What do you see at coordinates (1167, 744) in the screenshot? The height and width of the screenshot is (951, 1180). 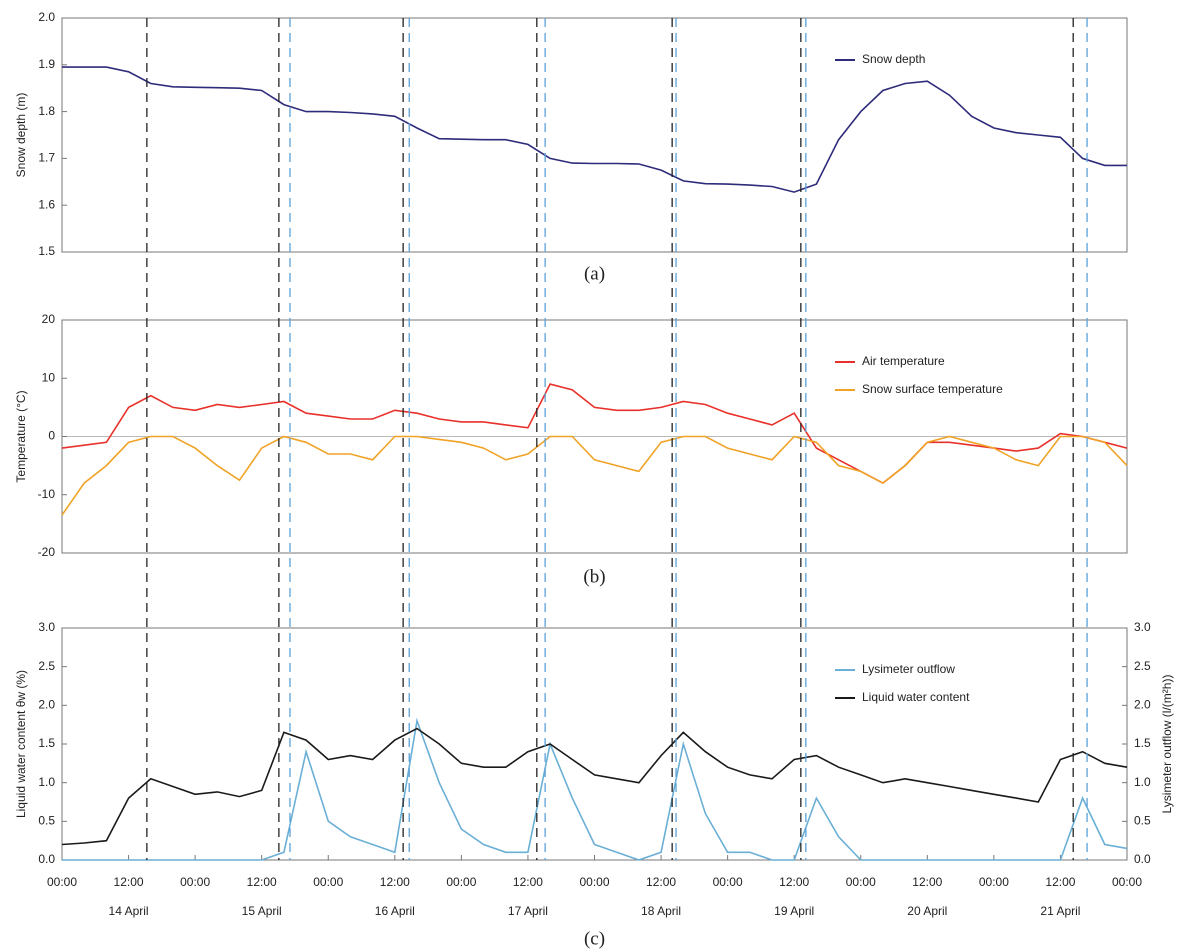 I see `y2-axis-label: Lysimeter outflow (l/(m²h))` at bounding box center [1167, 744].